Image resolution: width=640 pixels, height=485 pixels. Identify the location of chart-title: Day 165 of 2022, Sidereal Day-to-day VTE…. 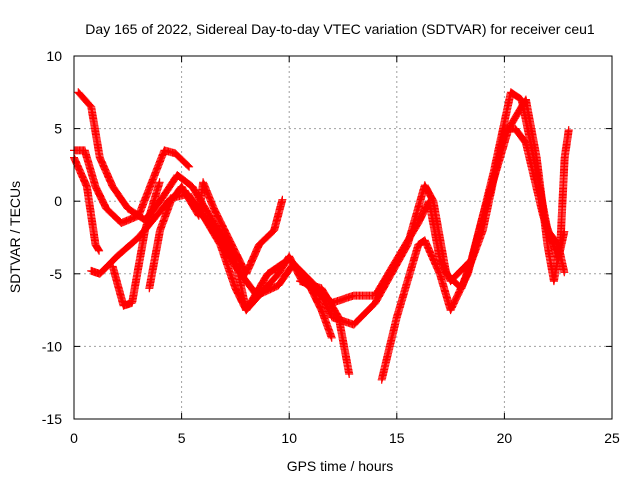
(340, 29).